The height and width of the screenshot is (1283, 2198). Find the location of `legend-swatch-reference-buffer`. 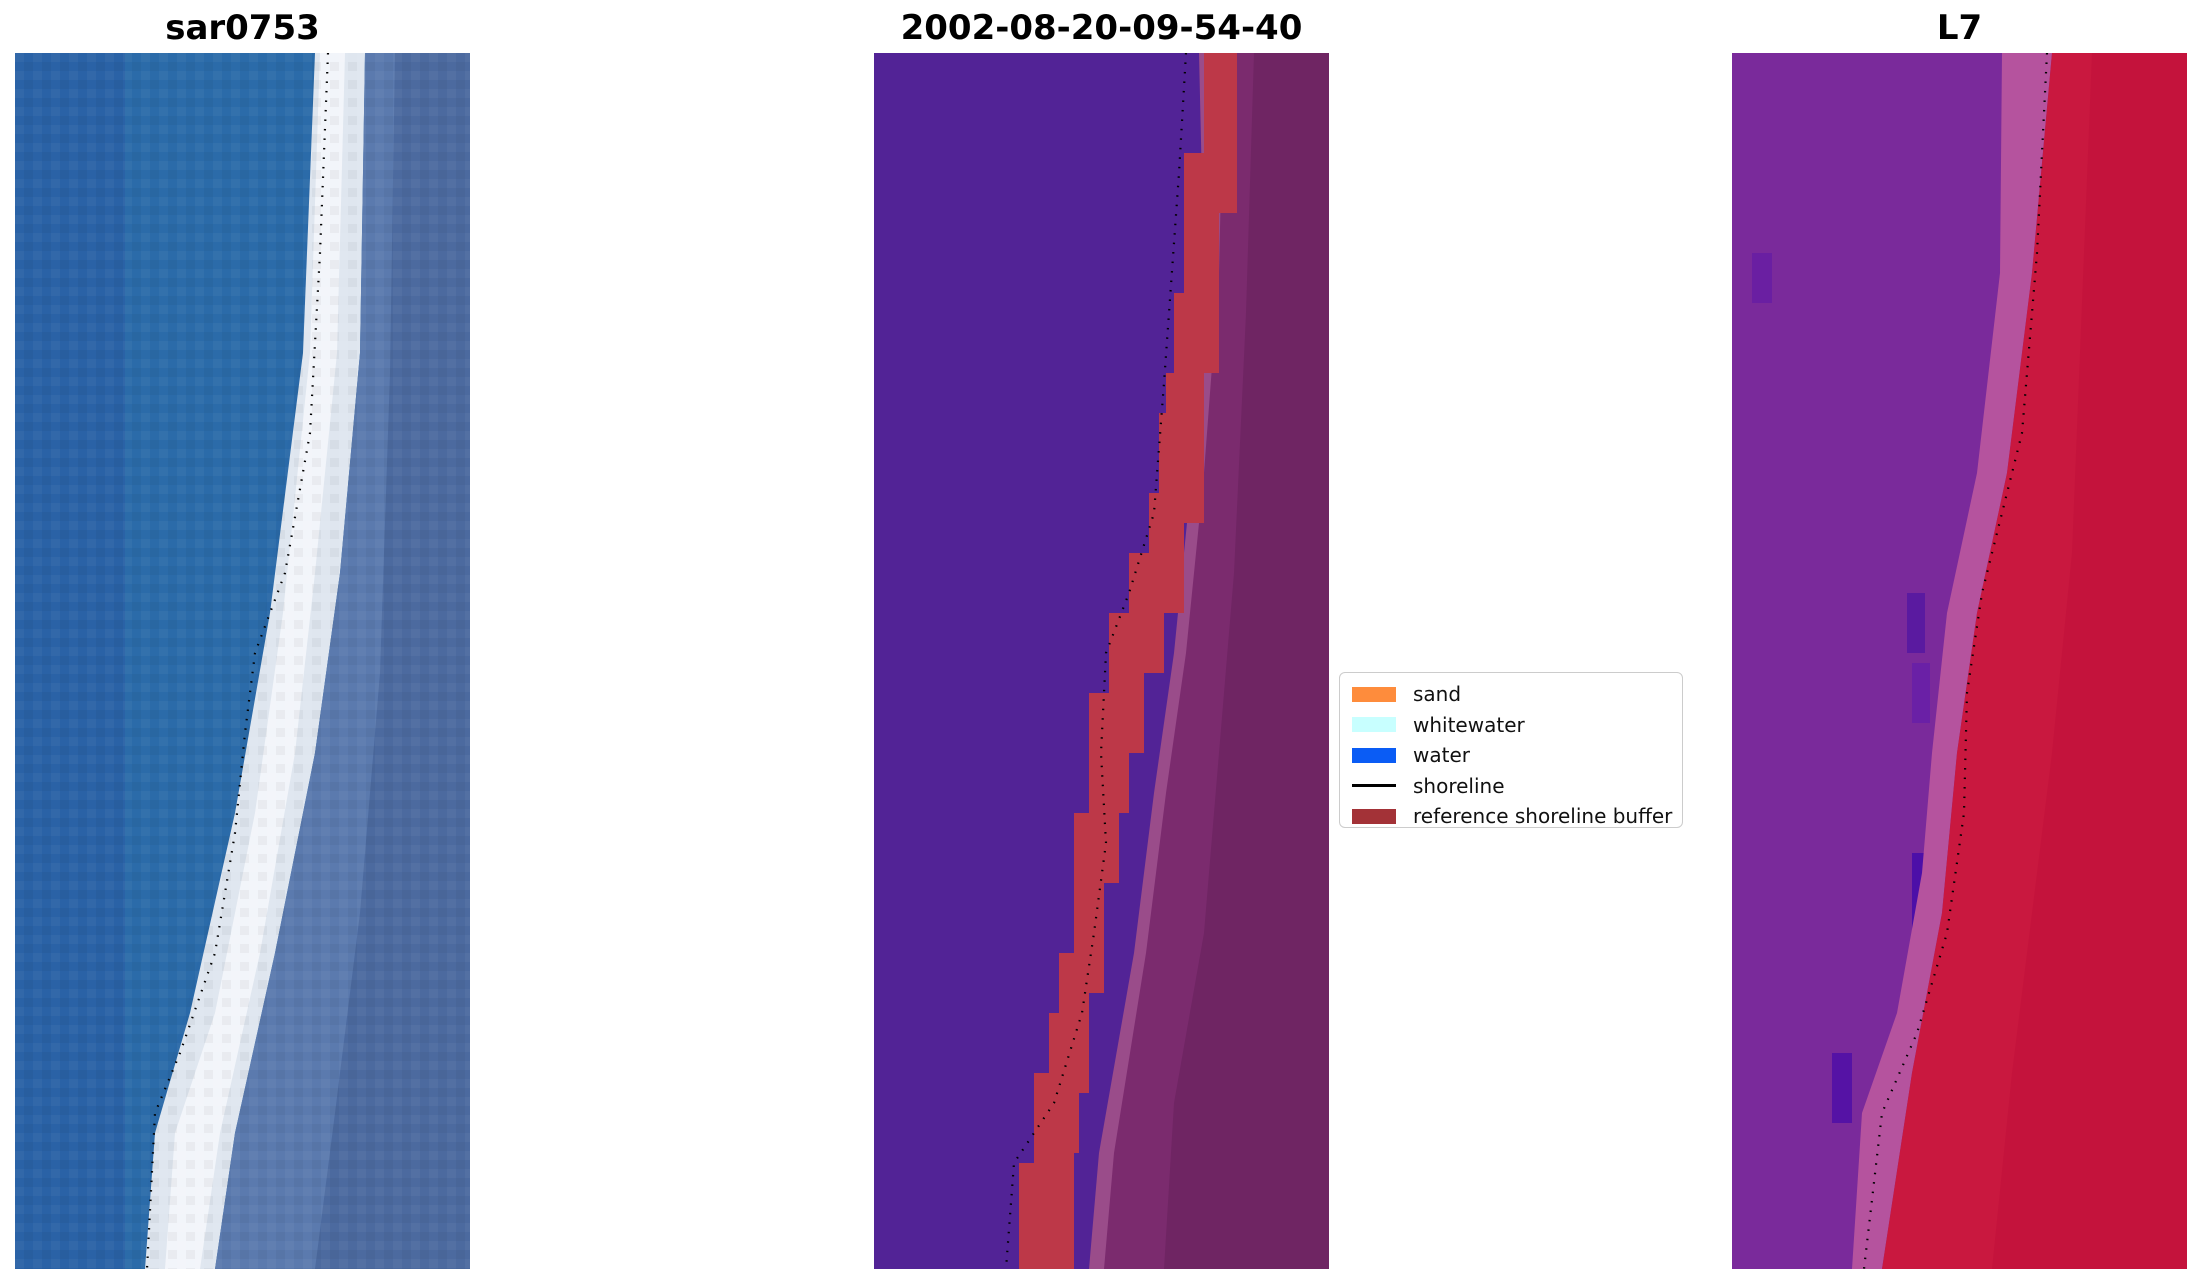

legend-swatch-reference-buffer is located at coordinates (1374, 816).